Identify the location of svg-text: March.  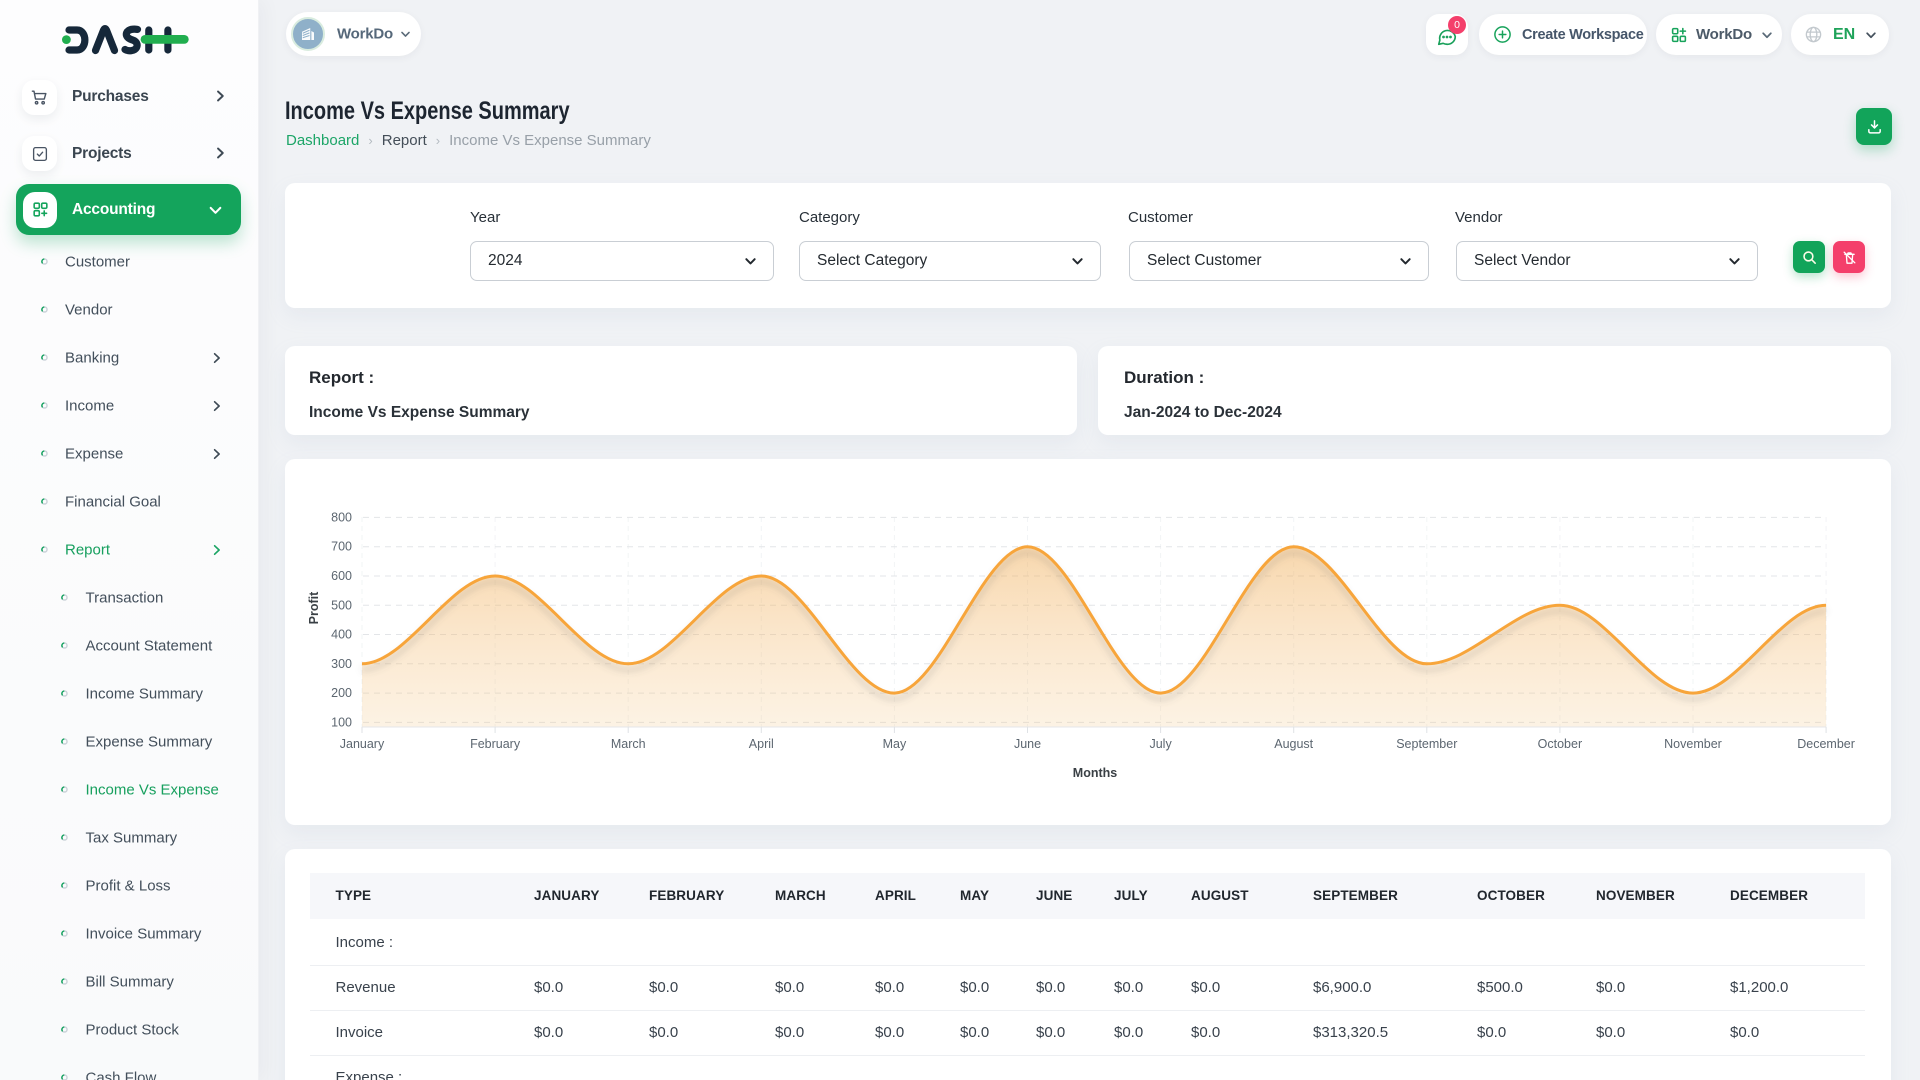
(628, 744).